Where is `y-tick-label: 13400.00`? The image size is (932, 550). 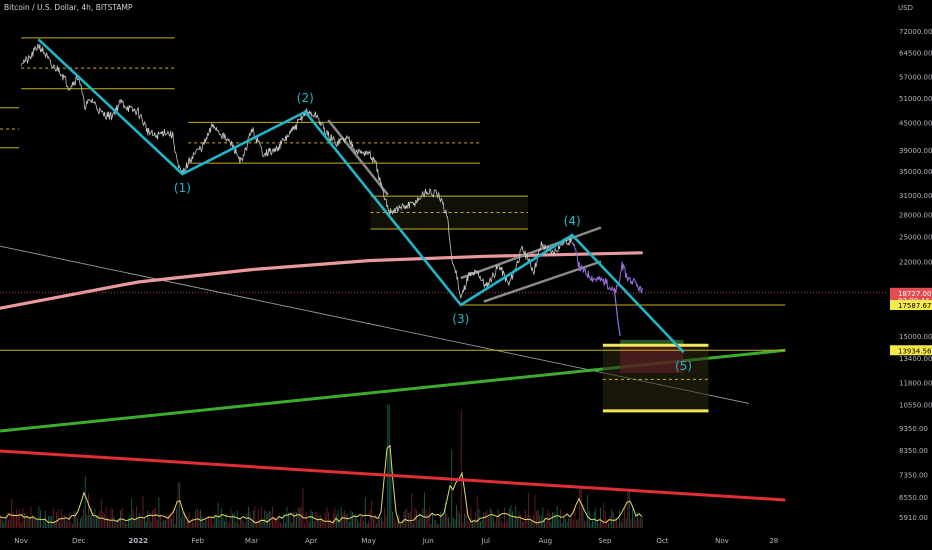 y-tick-label: 13400.00 is located at coordinates (915, 359).